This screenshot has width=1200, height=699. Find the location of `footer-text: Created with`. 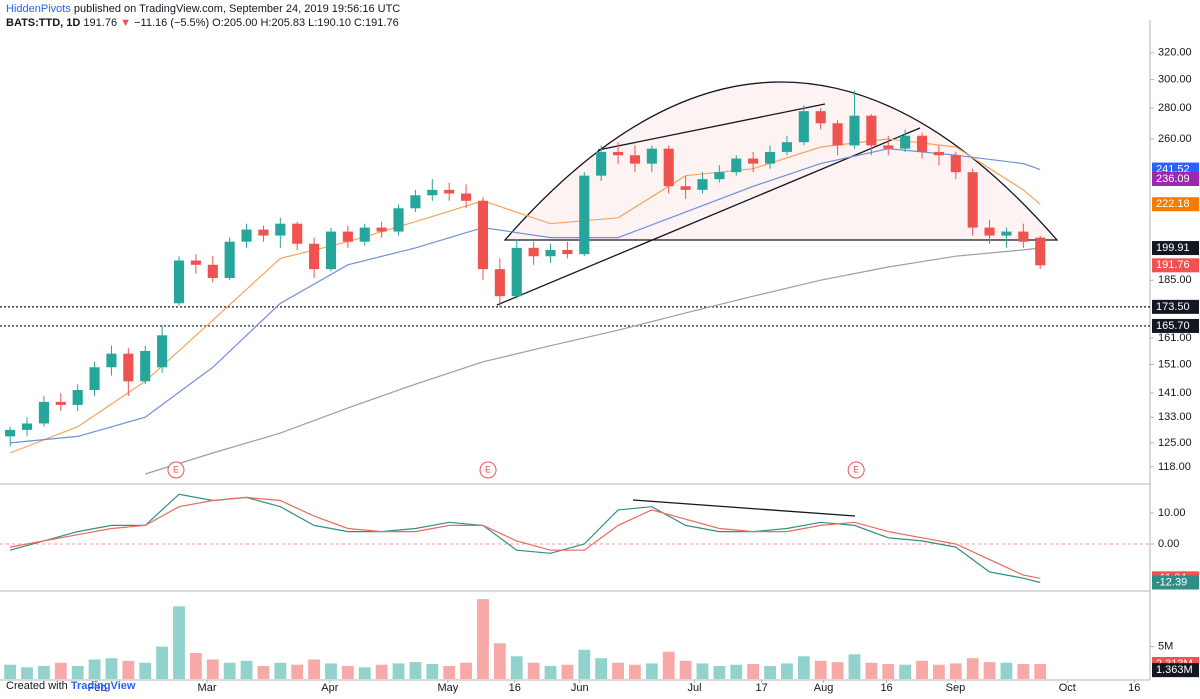

footer-text: Created with is located at coordinates (37, 686).